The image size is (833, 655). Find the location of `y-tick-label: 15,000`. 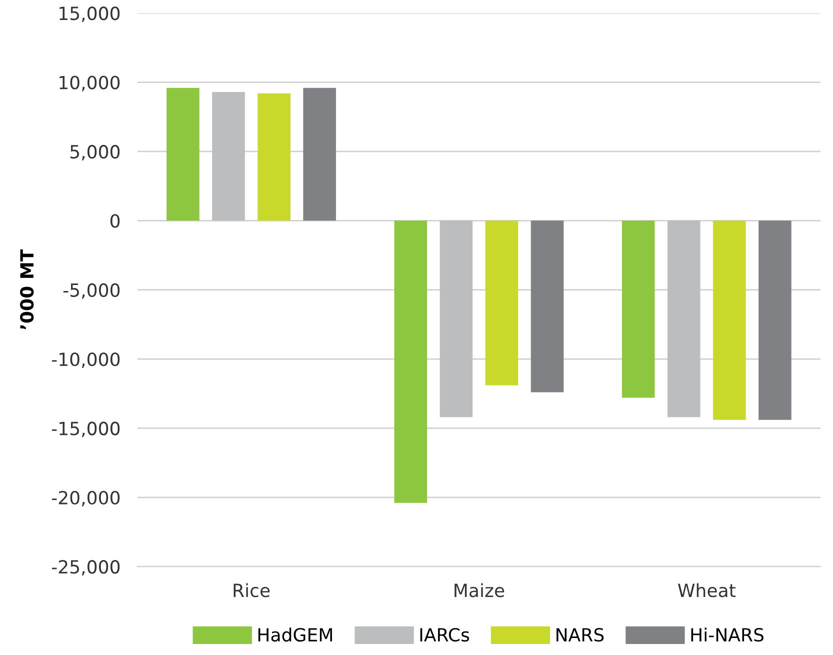

y-tick-label: 15,000 is located at coordinates (90, 14).